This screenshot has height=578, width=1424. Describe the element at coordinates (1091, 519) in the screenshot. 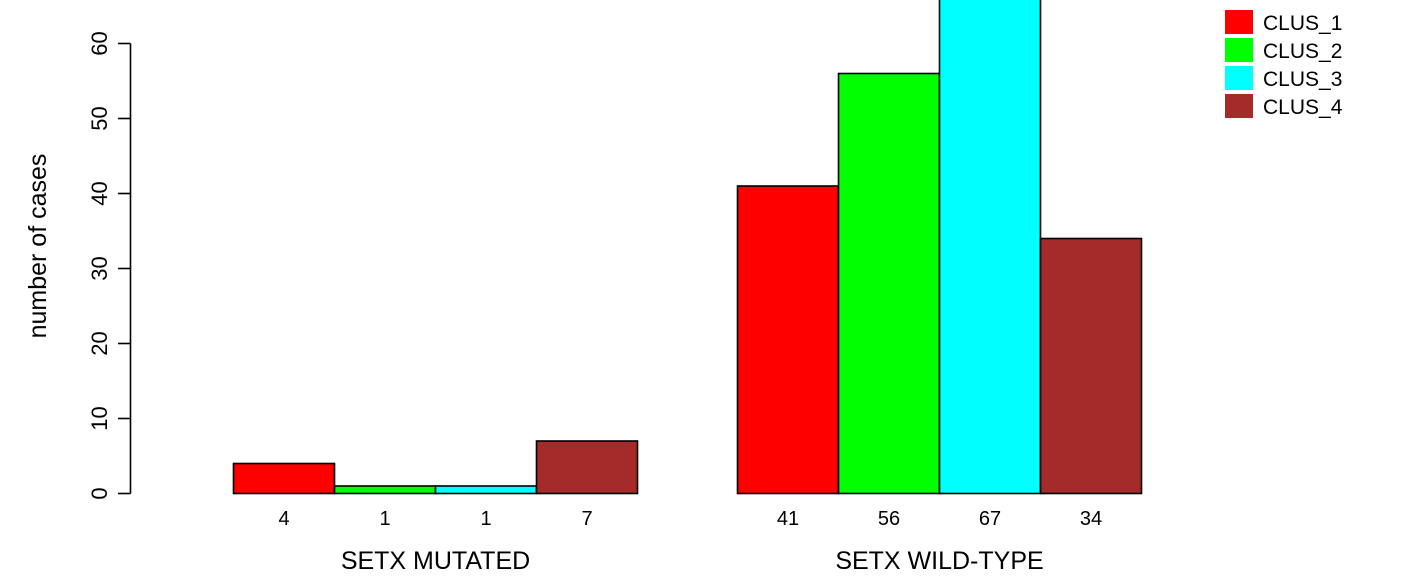

I see `bar-value-label: 34` at that location.